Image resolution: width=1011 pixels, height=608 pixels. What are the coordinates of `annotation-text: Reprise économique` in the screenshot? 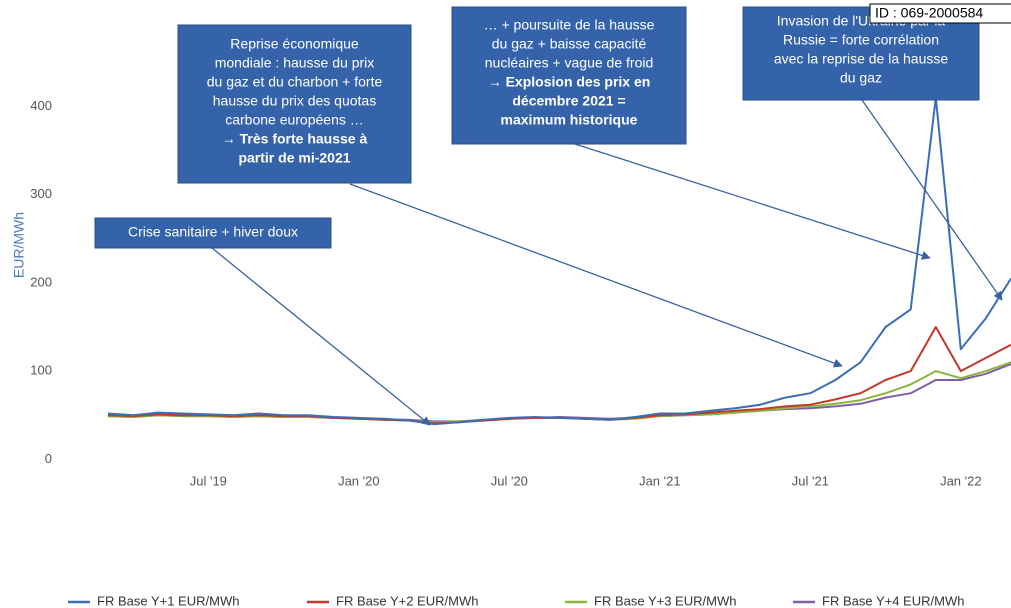 It's located at (294, 44).